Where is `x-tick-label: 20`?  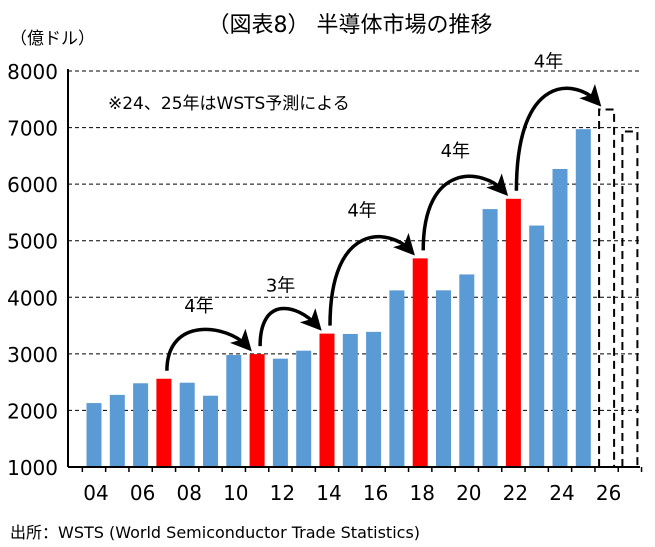
x-tick-label: 20 is located at coordinates (468, 493).